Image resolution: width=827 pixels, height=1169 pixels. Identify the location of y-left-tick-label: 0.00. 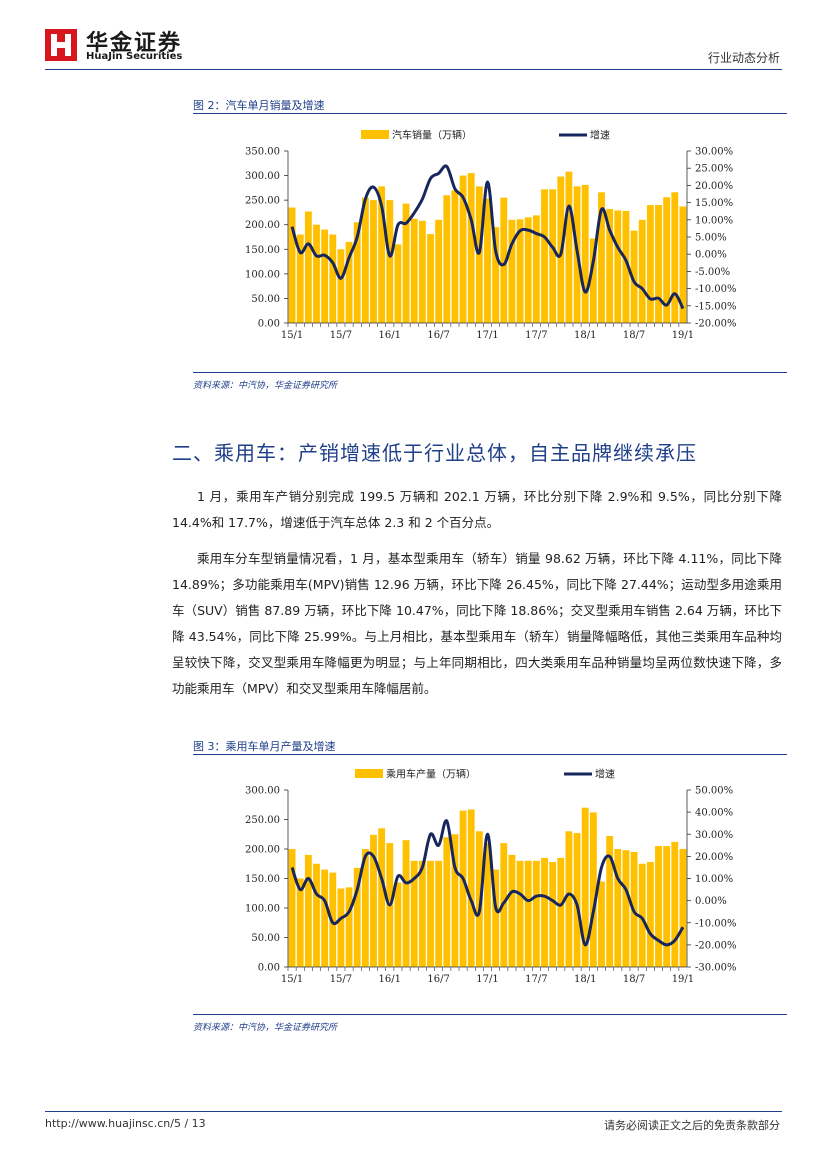
(269, 968).